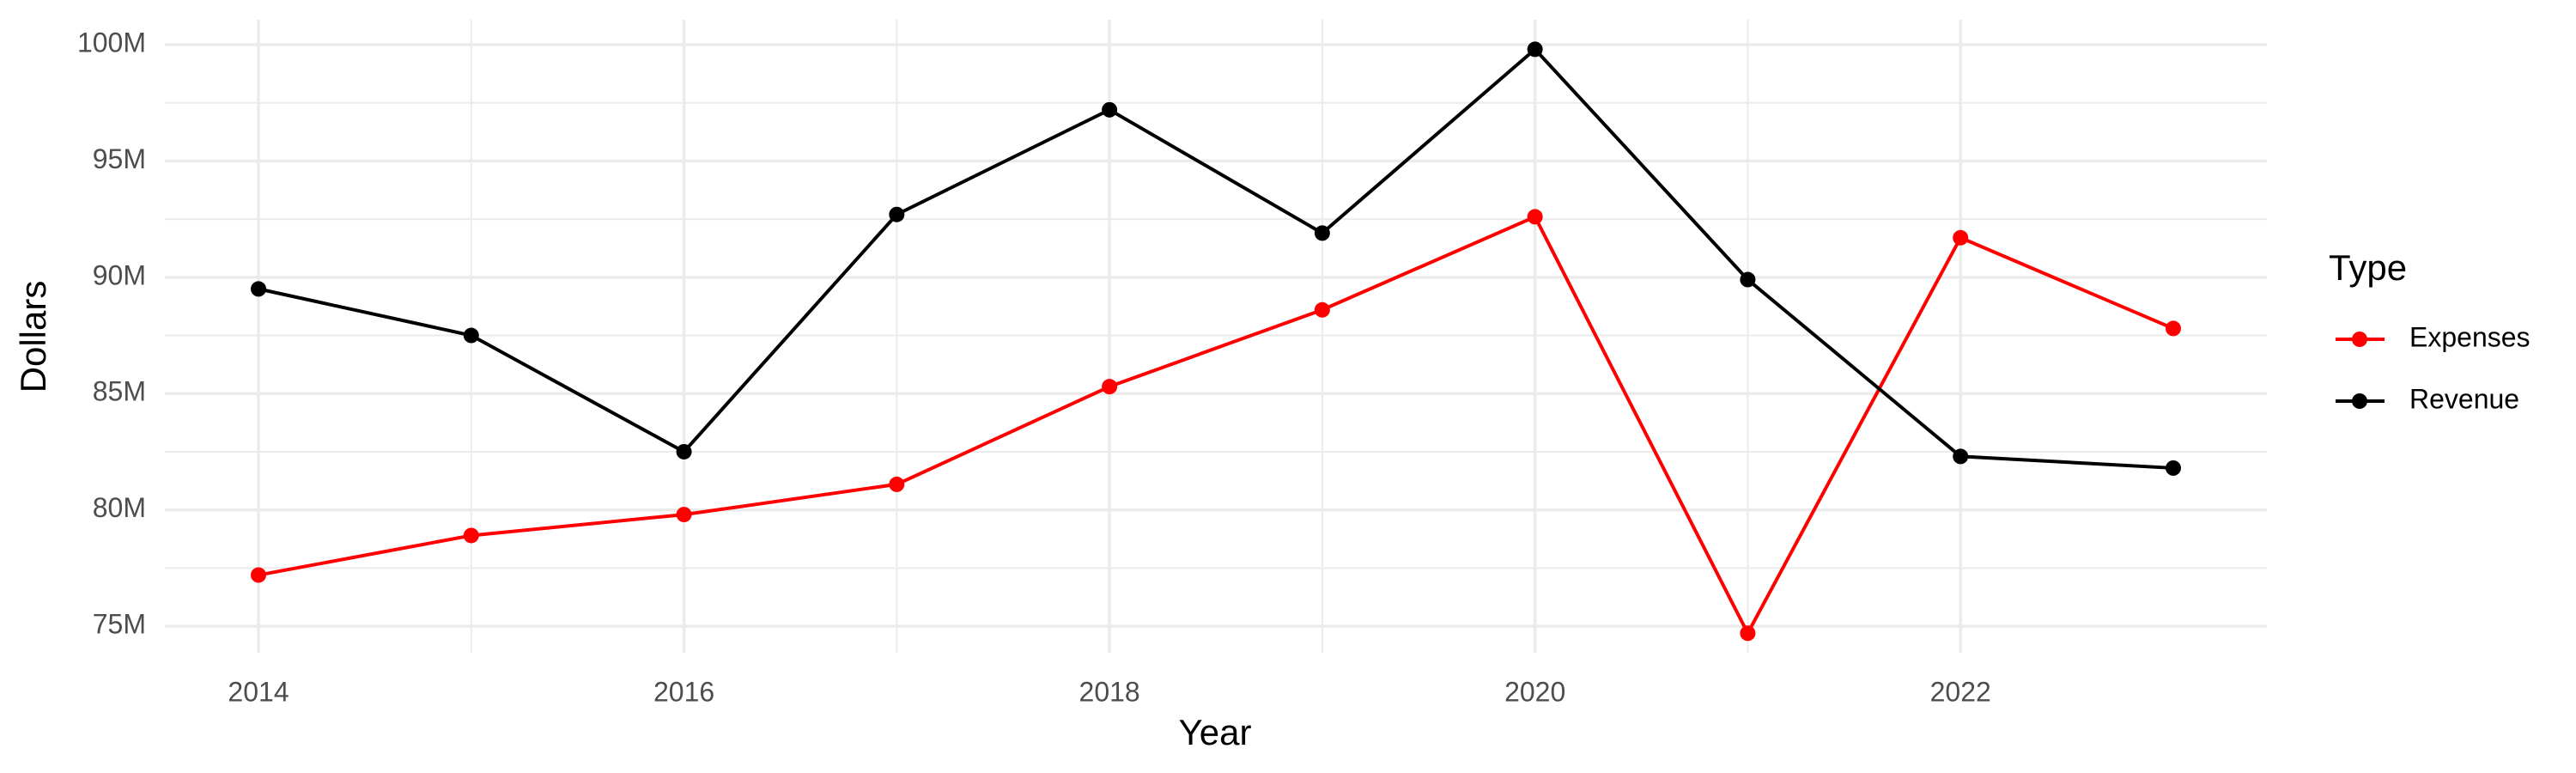 The image size is (2576, 773). What do you see at coordinates (2470, 336) in the screenshot?
I see `legend-label: Expenses` at bounding box center [2470, 336].